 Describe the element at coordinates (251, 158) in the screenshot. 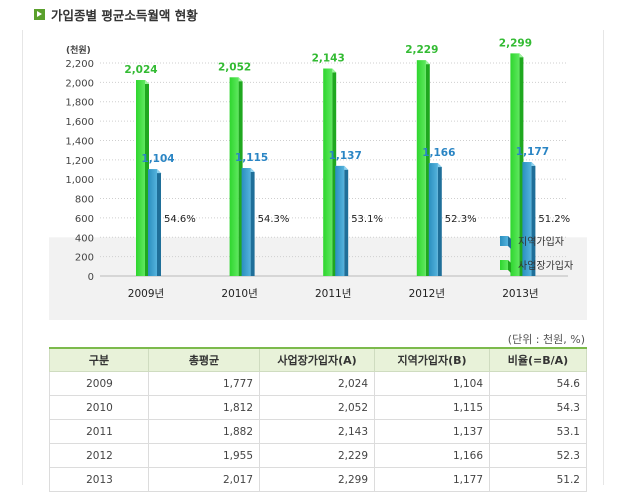

I see `regional-value-label: 1,115` at that location.